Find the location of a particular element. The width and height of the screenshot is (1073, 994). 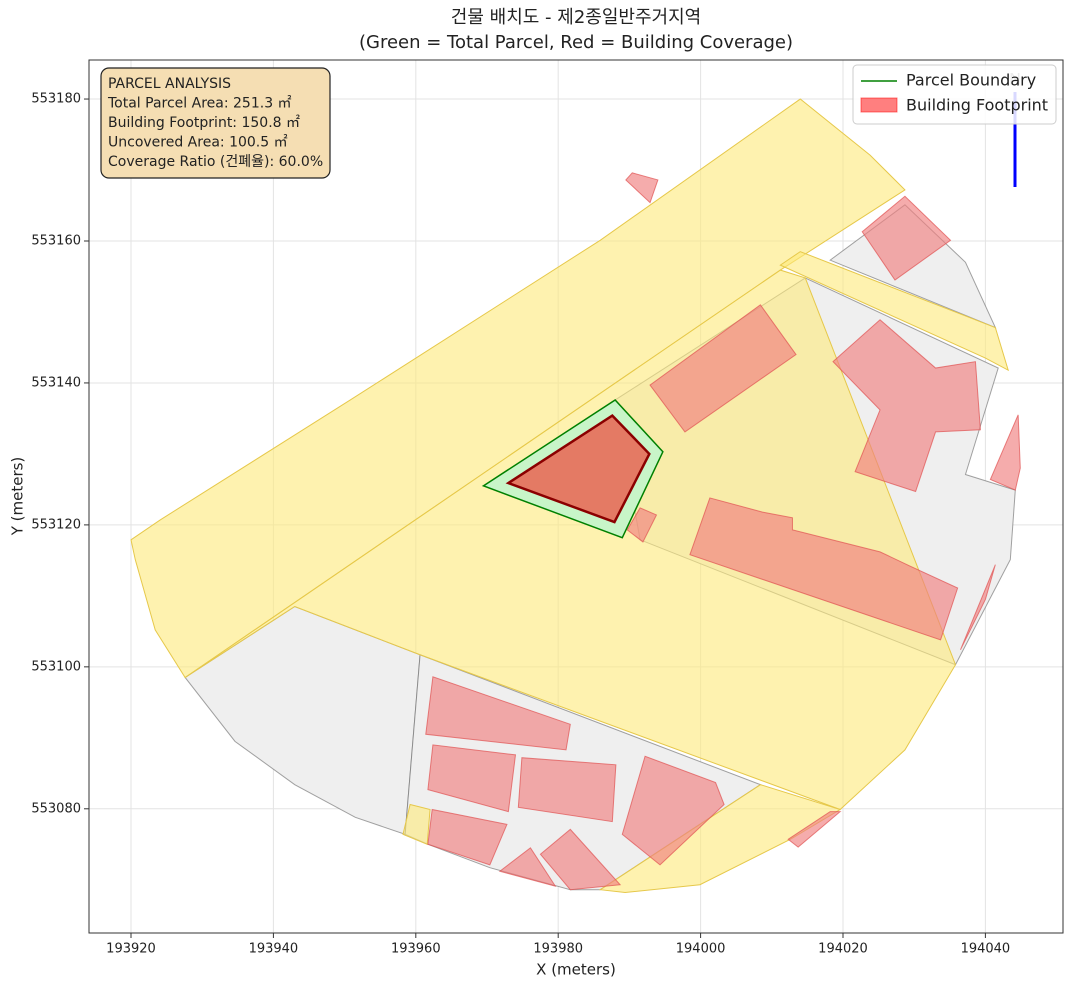

x-axis-label: X (meters) is located at coordinates (576, 970).